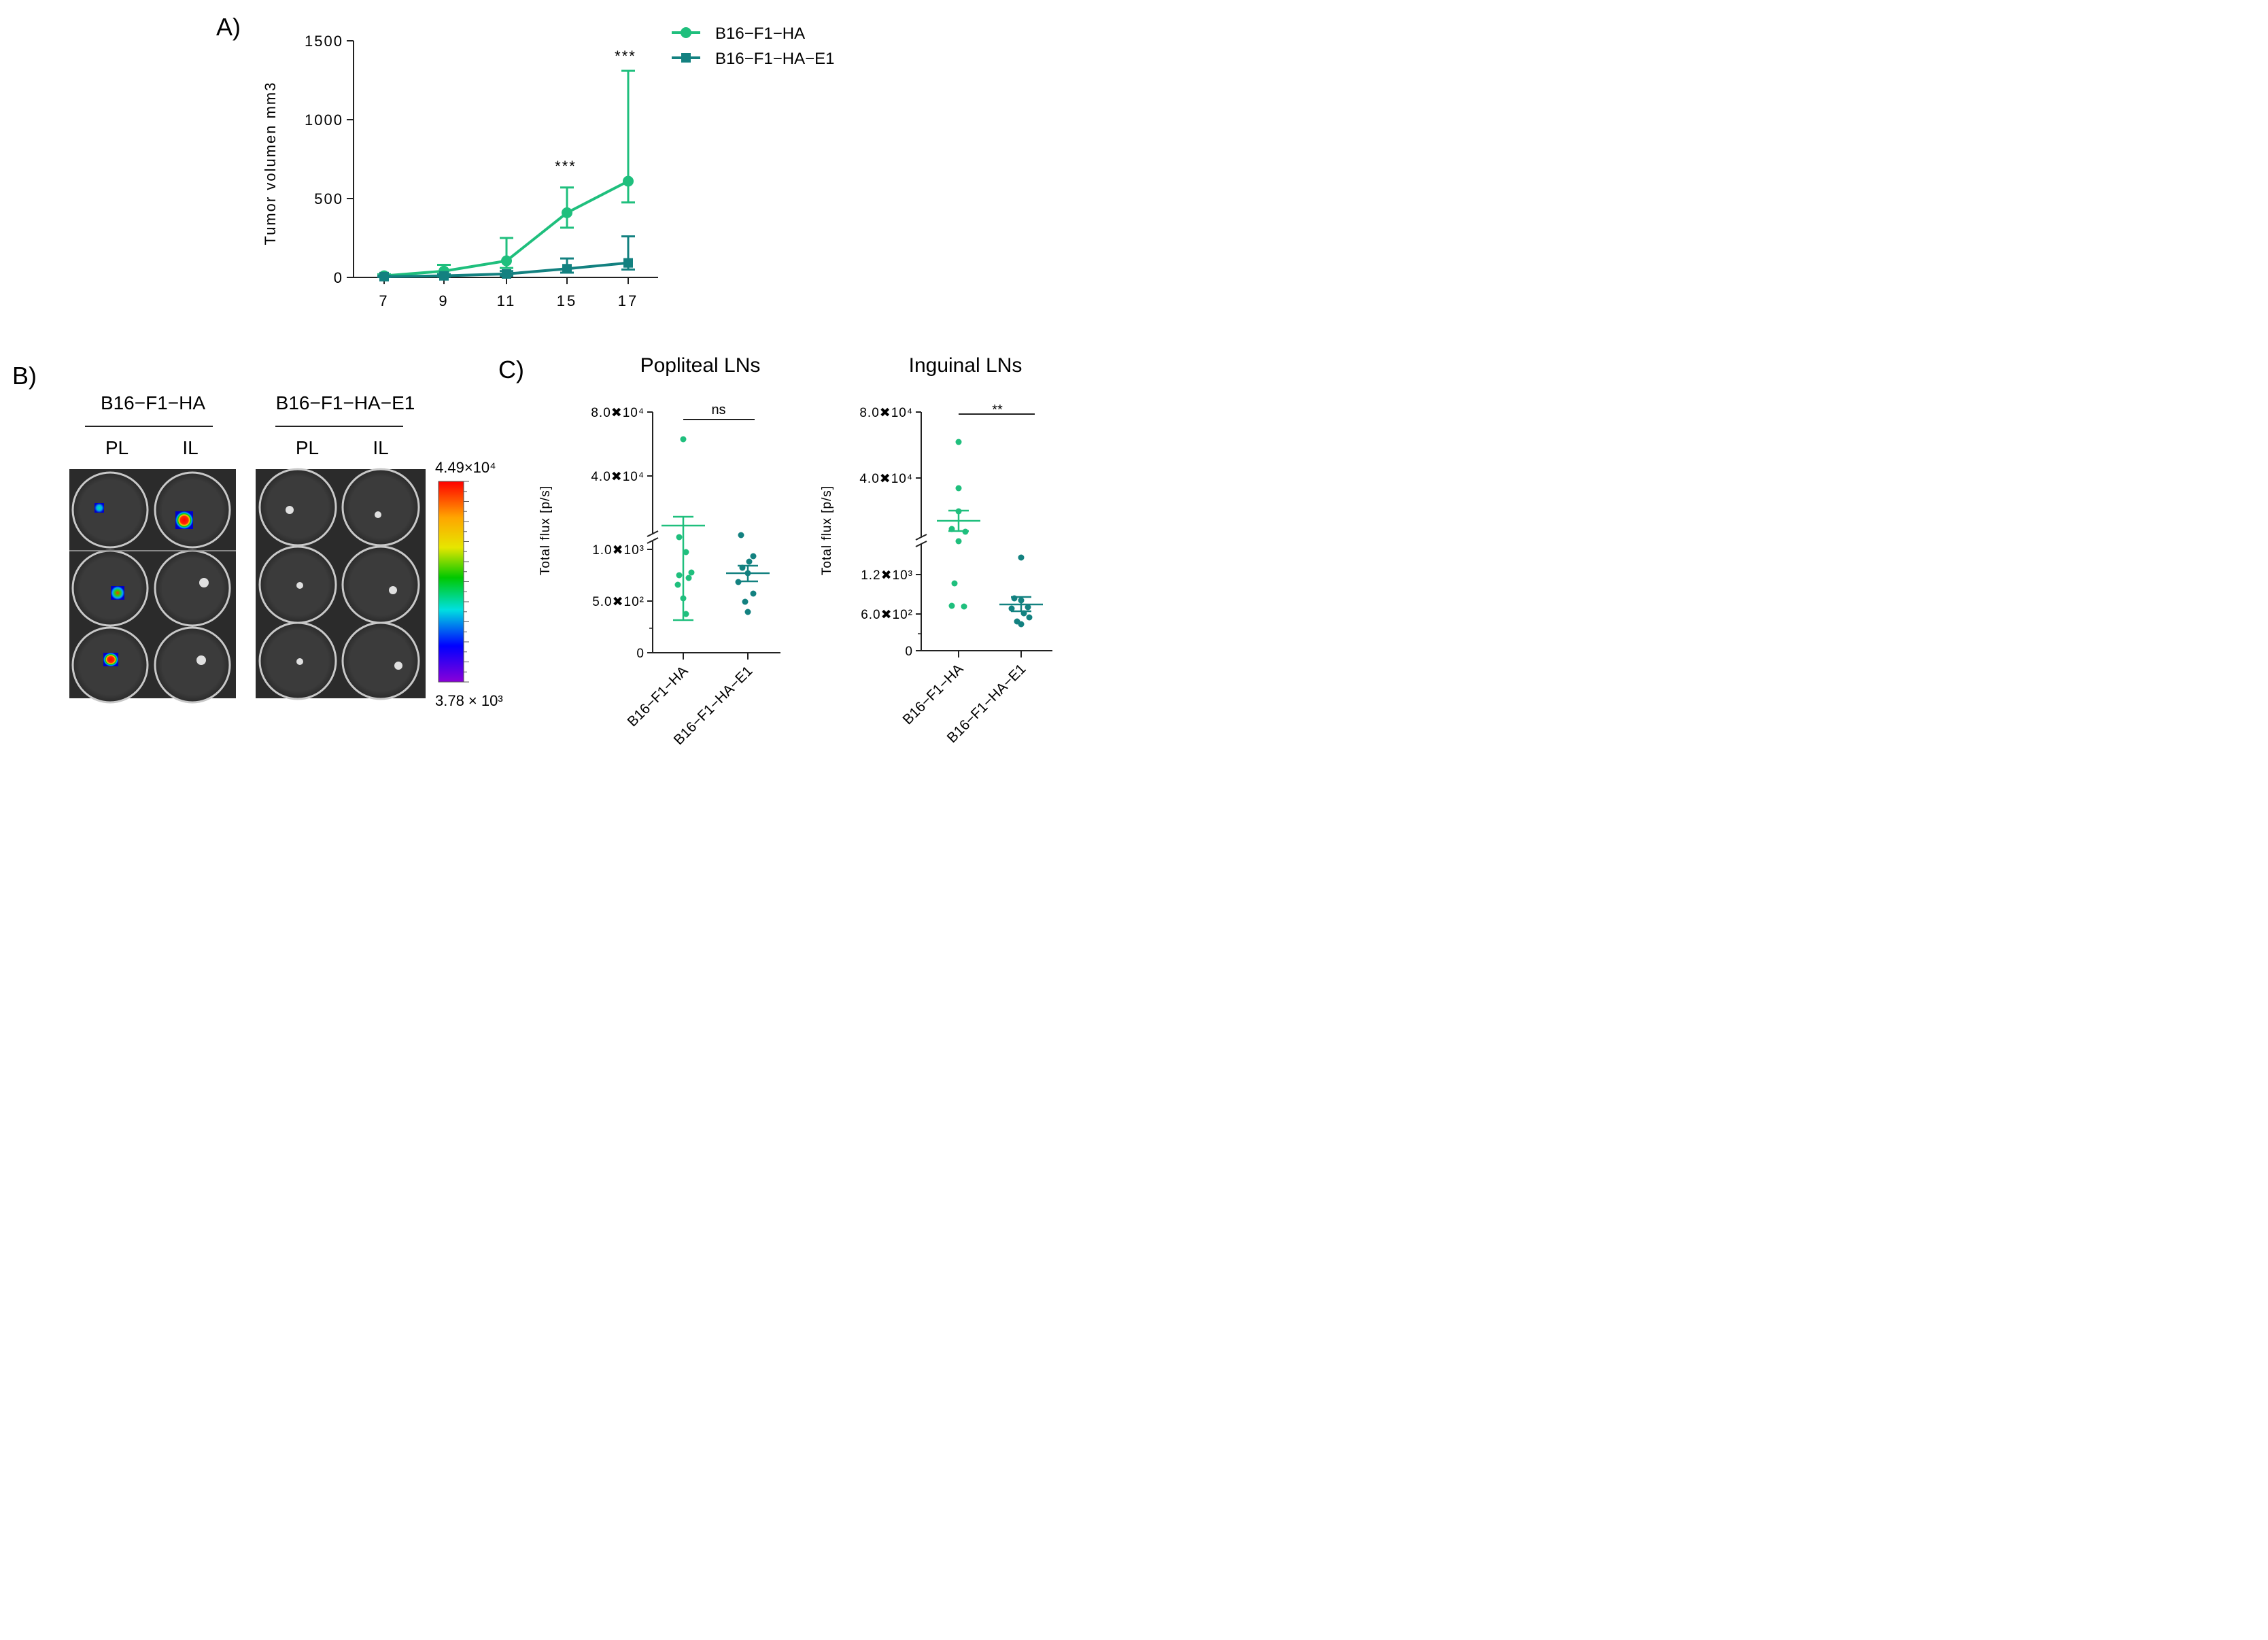  Describe the element at coordinates (270, 163) in the screenshot. I see `y-axis-label: Tumor volumen mm3` at that location.